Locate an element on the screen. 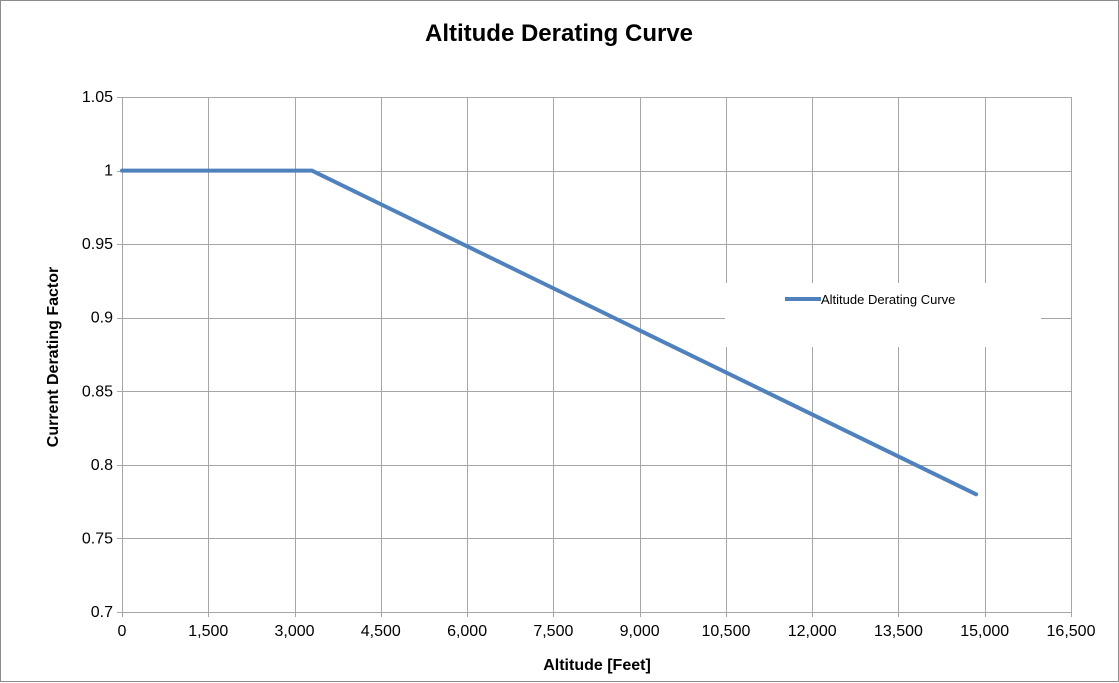 The width and height of the screenshot is (1119, 683). x-tick-label: 3,000 is located at coordinates (295, 631).